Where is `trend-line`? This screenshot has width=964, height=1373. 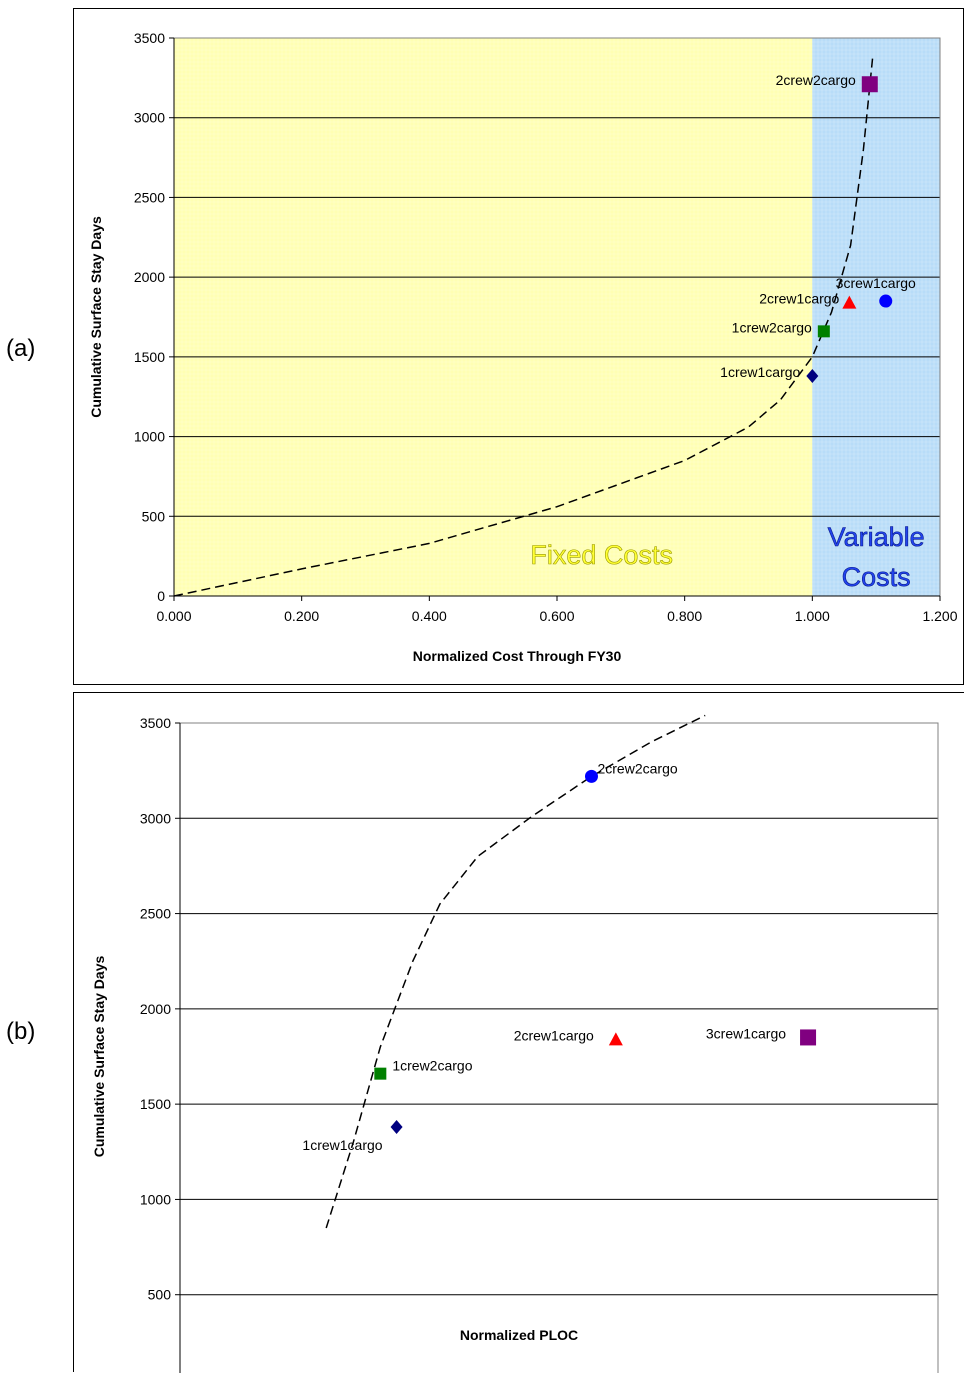
trend-line is located at coordinates (515, 971).